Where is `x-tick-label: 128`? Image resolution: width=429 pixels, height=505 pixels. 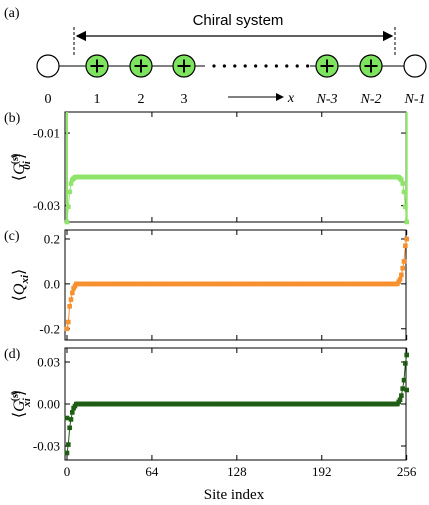
x-tick-label: 128 is located at coordinates (237, 471).